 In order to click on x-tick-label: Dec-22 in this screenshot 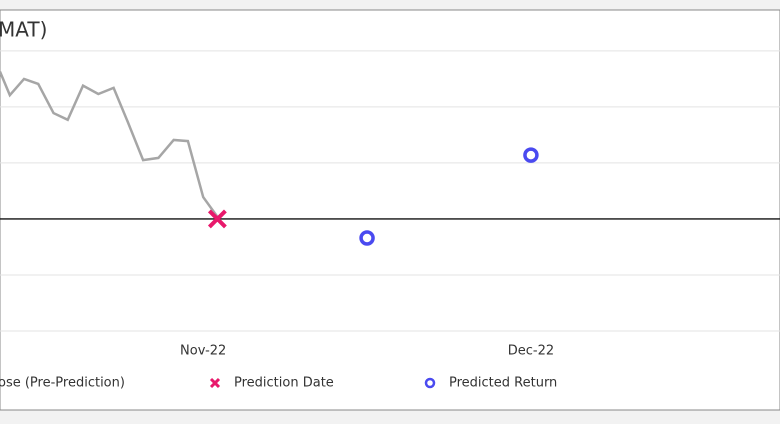, I will do `click(531, 351)`.